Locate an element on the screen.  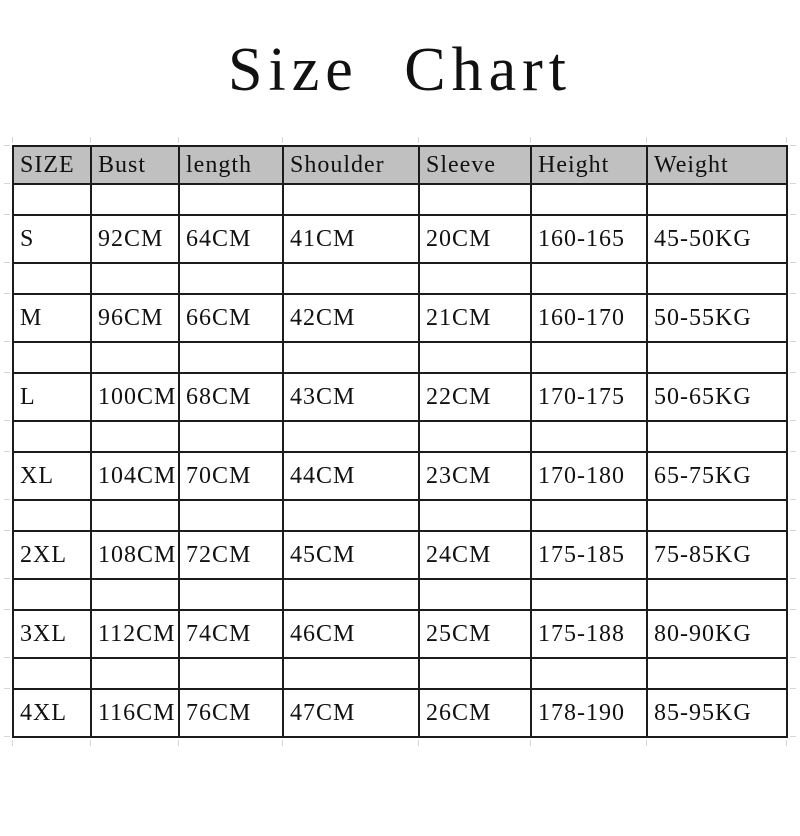
length-cell: 70CM is located at coordinates (231, 476).